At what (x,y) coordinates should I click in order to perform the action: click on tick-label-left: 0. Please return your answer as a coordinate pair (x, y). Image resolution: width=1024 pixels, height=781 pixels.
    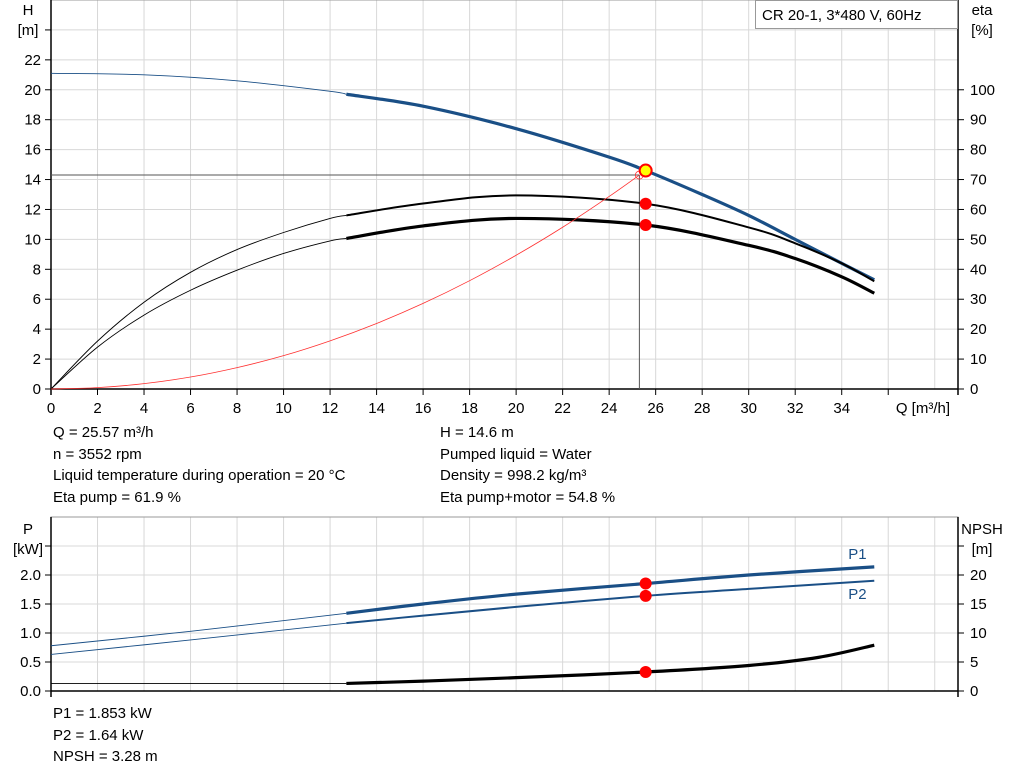
    Looking at the image, I should click on (37, 389).